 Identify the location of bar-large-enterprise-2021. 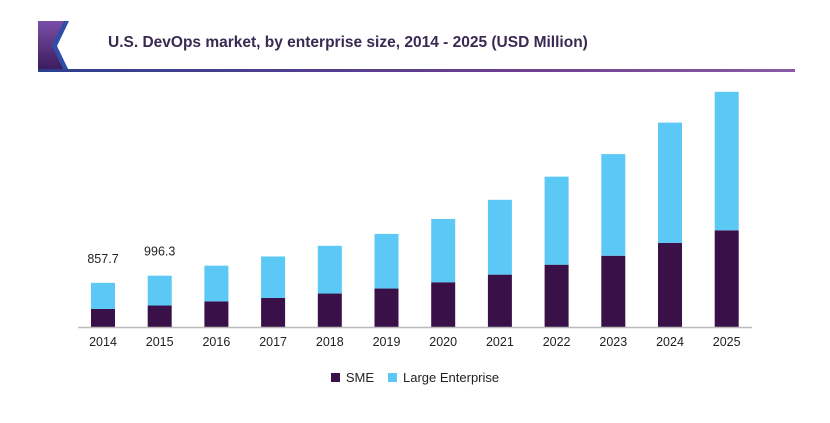
(499, 237).